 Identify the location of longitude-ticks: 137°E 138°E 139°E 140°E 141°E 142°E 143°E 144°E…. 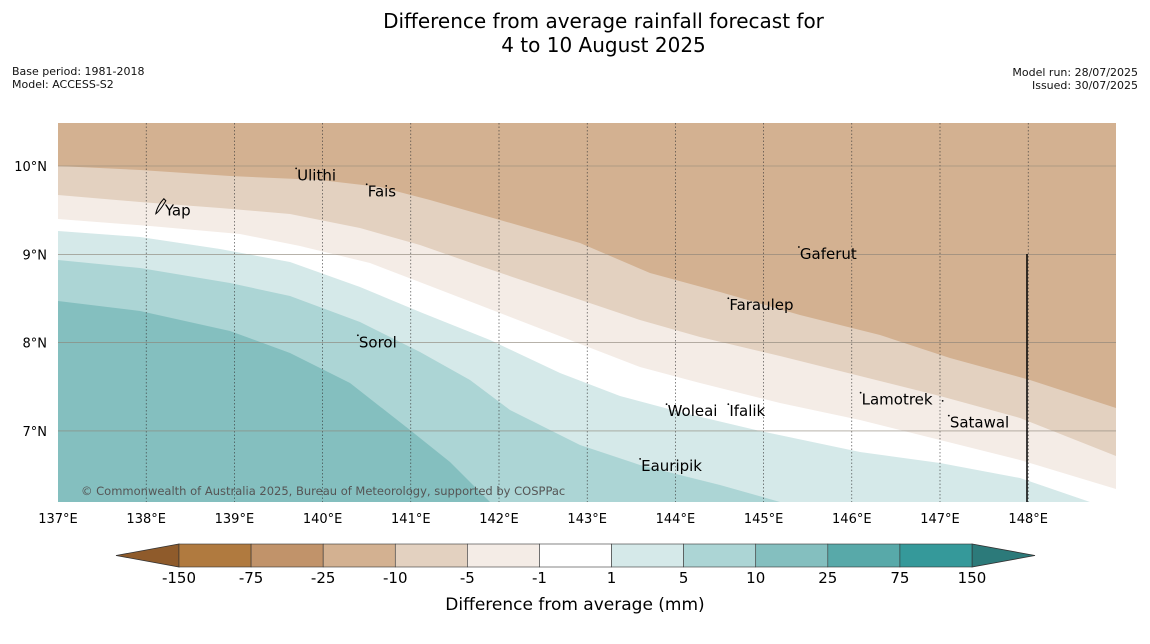
(543, 519).